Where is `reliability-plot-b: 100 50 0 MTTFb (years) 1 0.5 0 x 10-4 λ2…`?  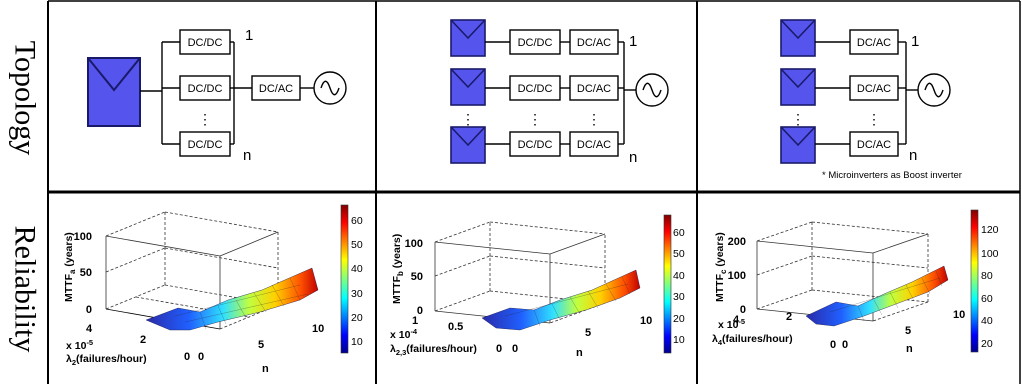 reliability-plot-b: 100 50 0 MTTFb (years) 1 0.5 0 x 10-4 λ2… is located at coordinates (537, 286).